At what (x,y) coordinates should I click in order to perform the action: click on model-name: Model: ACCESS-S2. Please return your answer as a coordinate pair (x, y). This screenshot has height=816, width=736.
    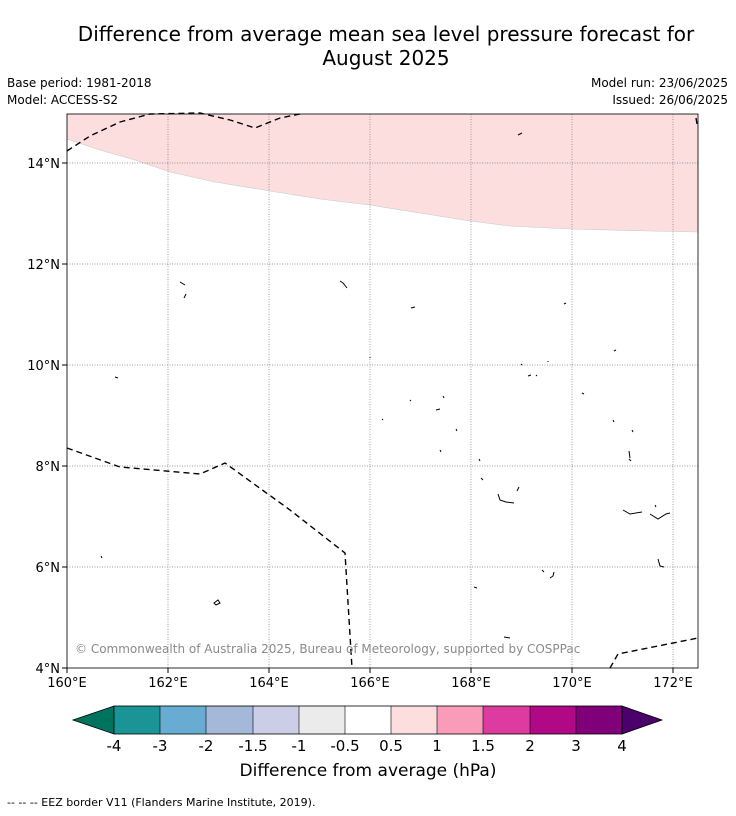
    Looking at the image, I should click on (63, 100).